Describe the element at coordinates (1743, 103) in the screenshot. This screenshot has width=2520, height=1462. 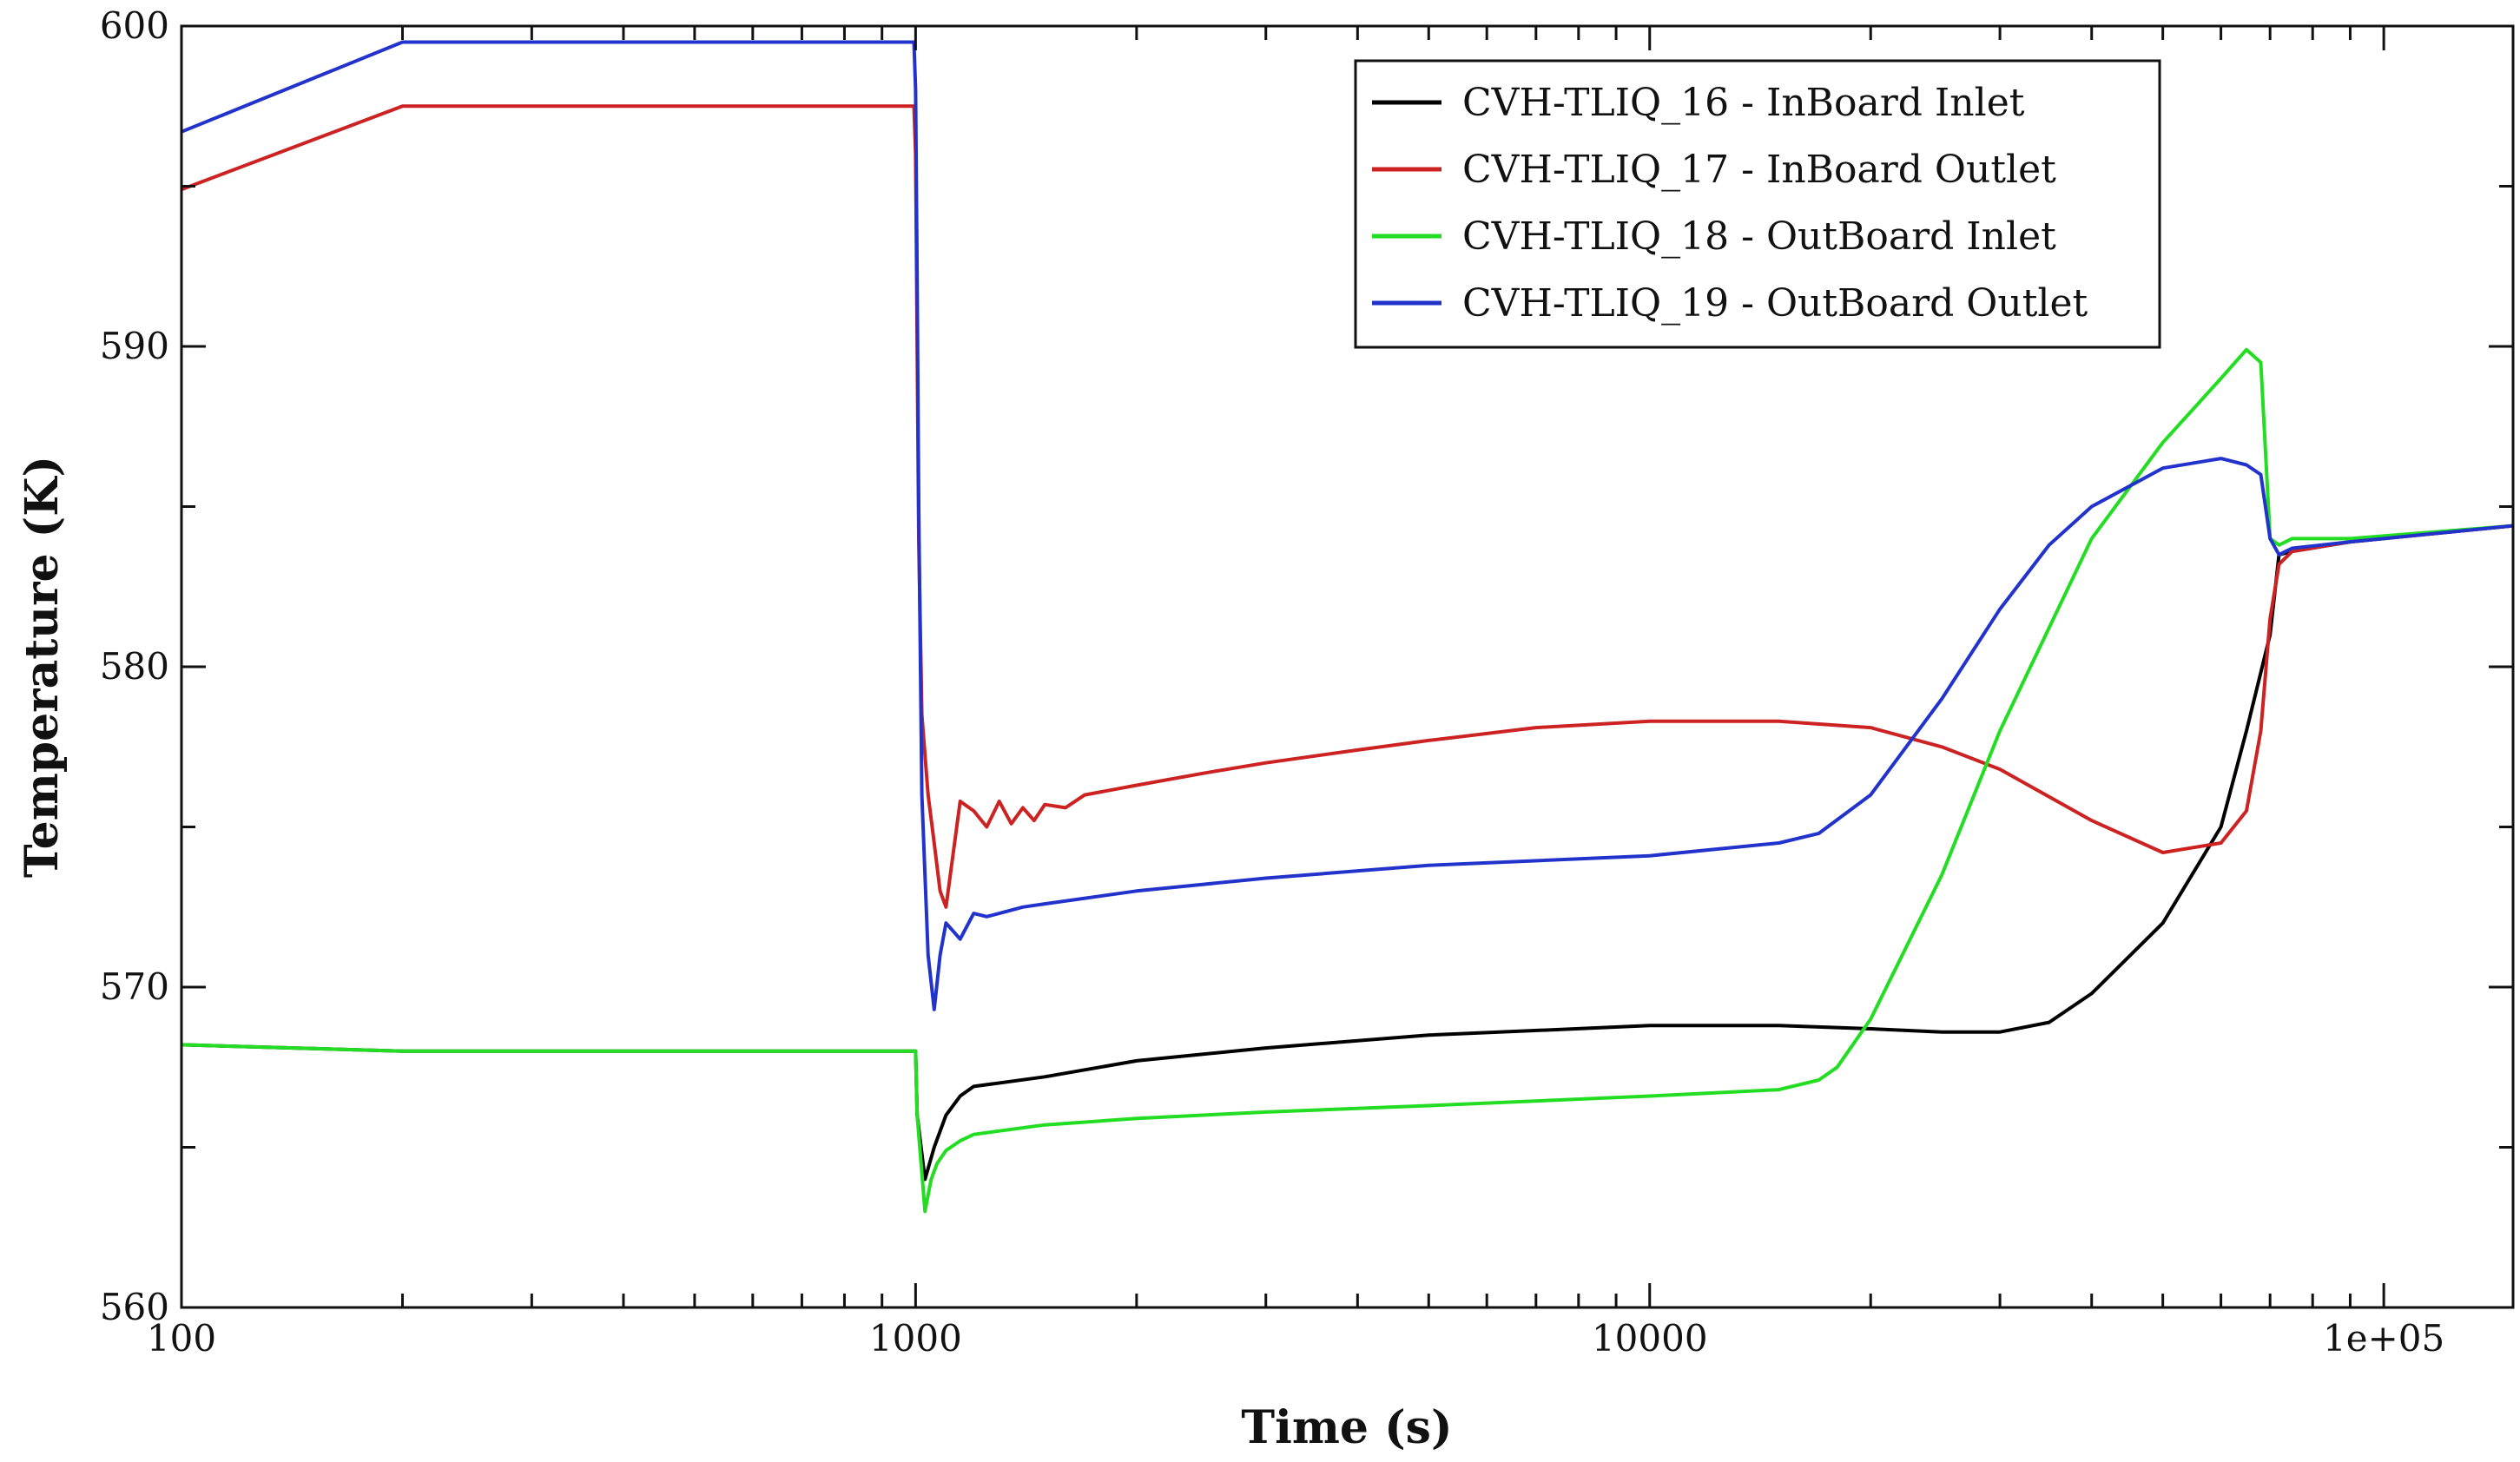
I see `legend-label-1: CVH-TLIQ_16 - InBoard Inlet` at that location.